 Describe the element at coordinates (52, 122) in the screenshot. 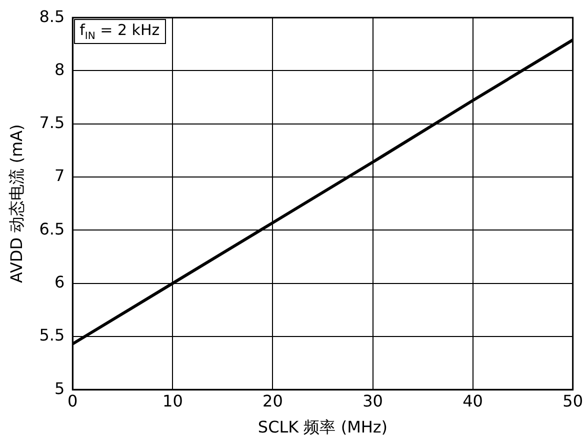

I see `y-tick-label: 7.5` at that location.